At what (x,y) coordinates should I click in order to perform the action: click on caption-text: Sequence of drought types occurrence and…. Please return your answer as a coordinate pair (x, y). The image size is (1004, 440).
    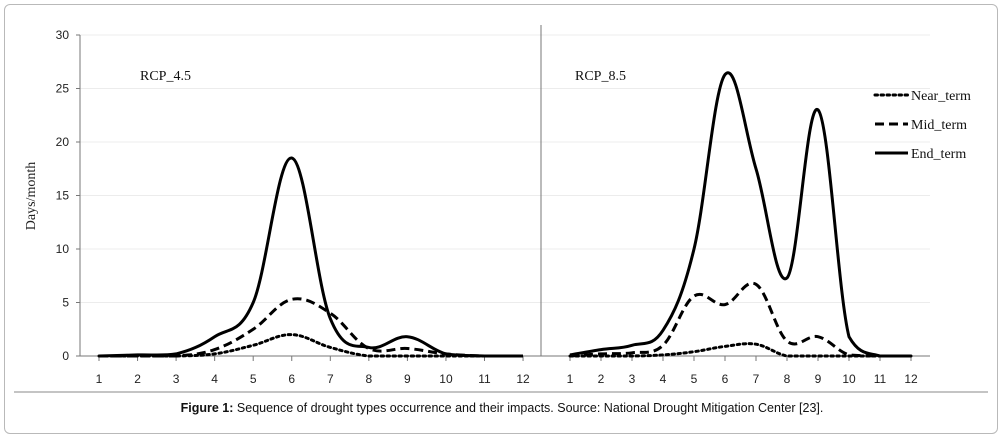
    Looking at the image, I should click on (528, 408).